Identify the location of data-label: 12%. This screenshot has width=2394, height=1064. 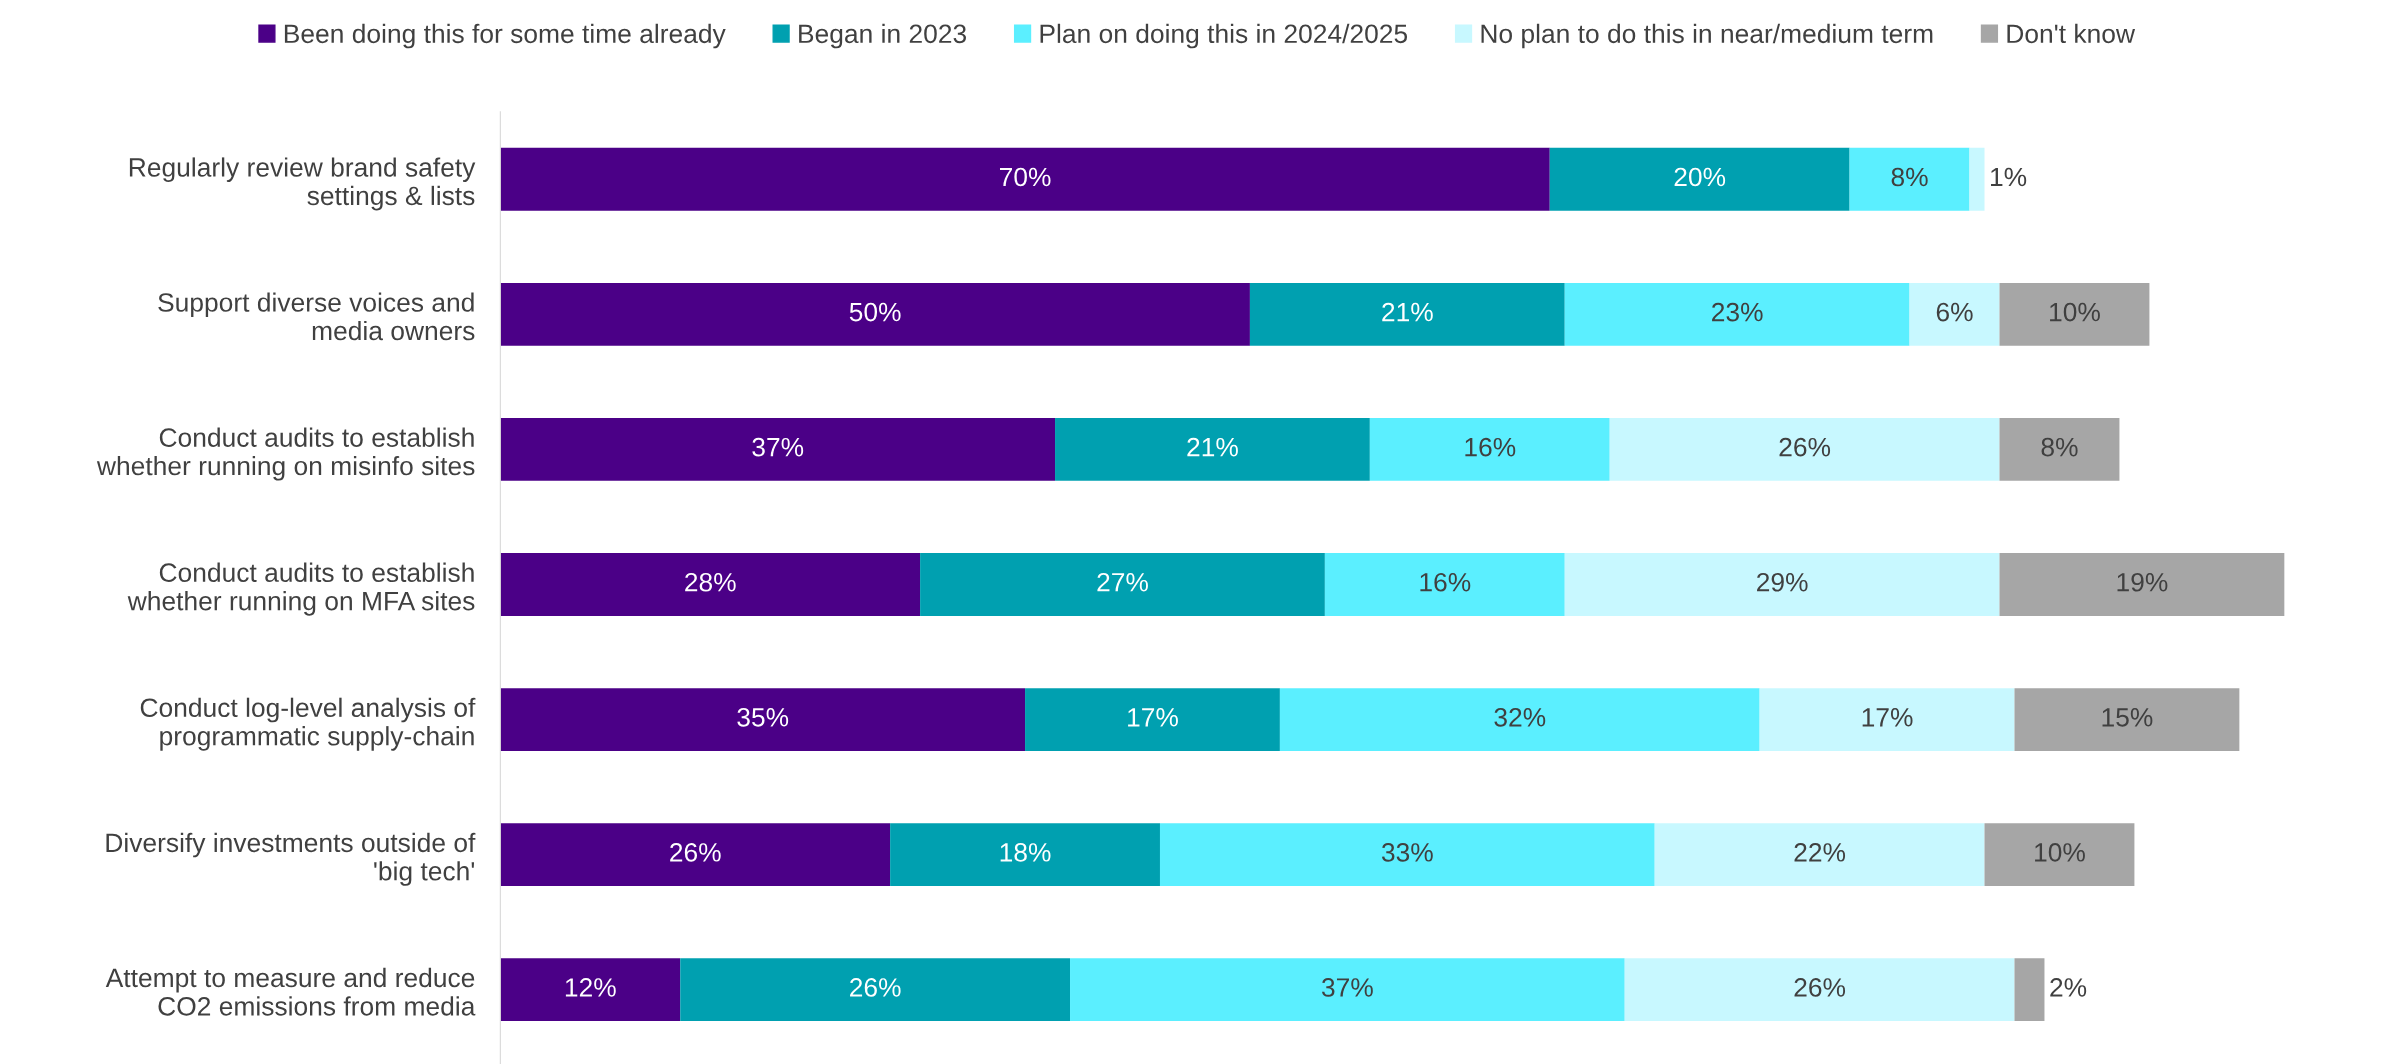
(590, 987).